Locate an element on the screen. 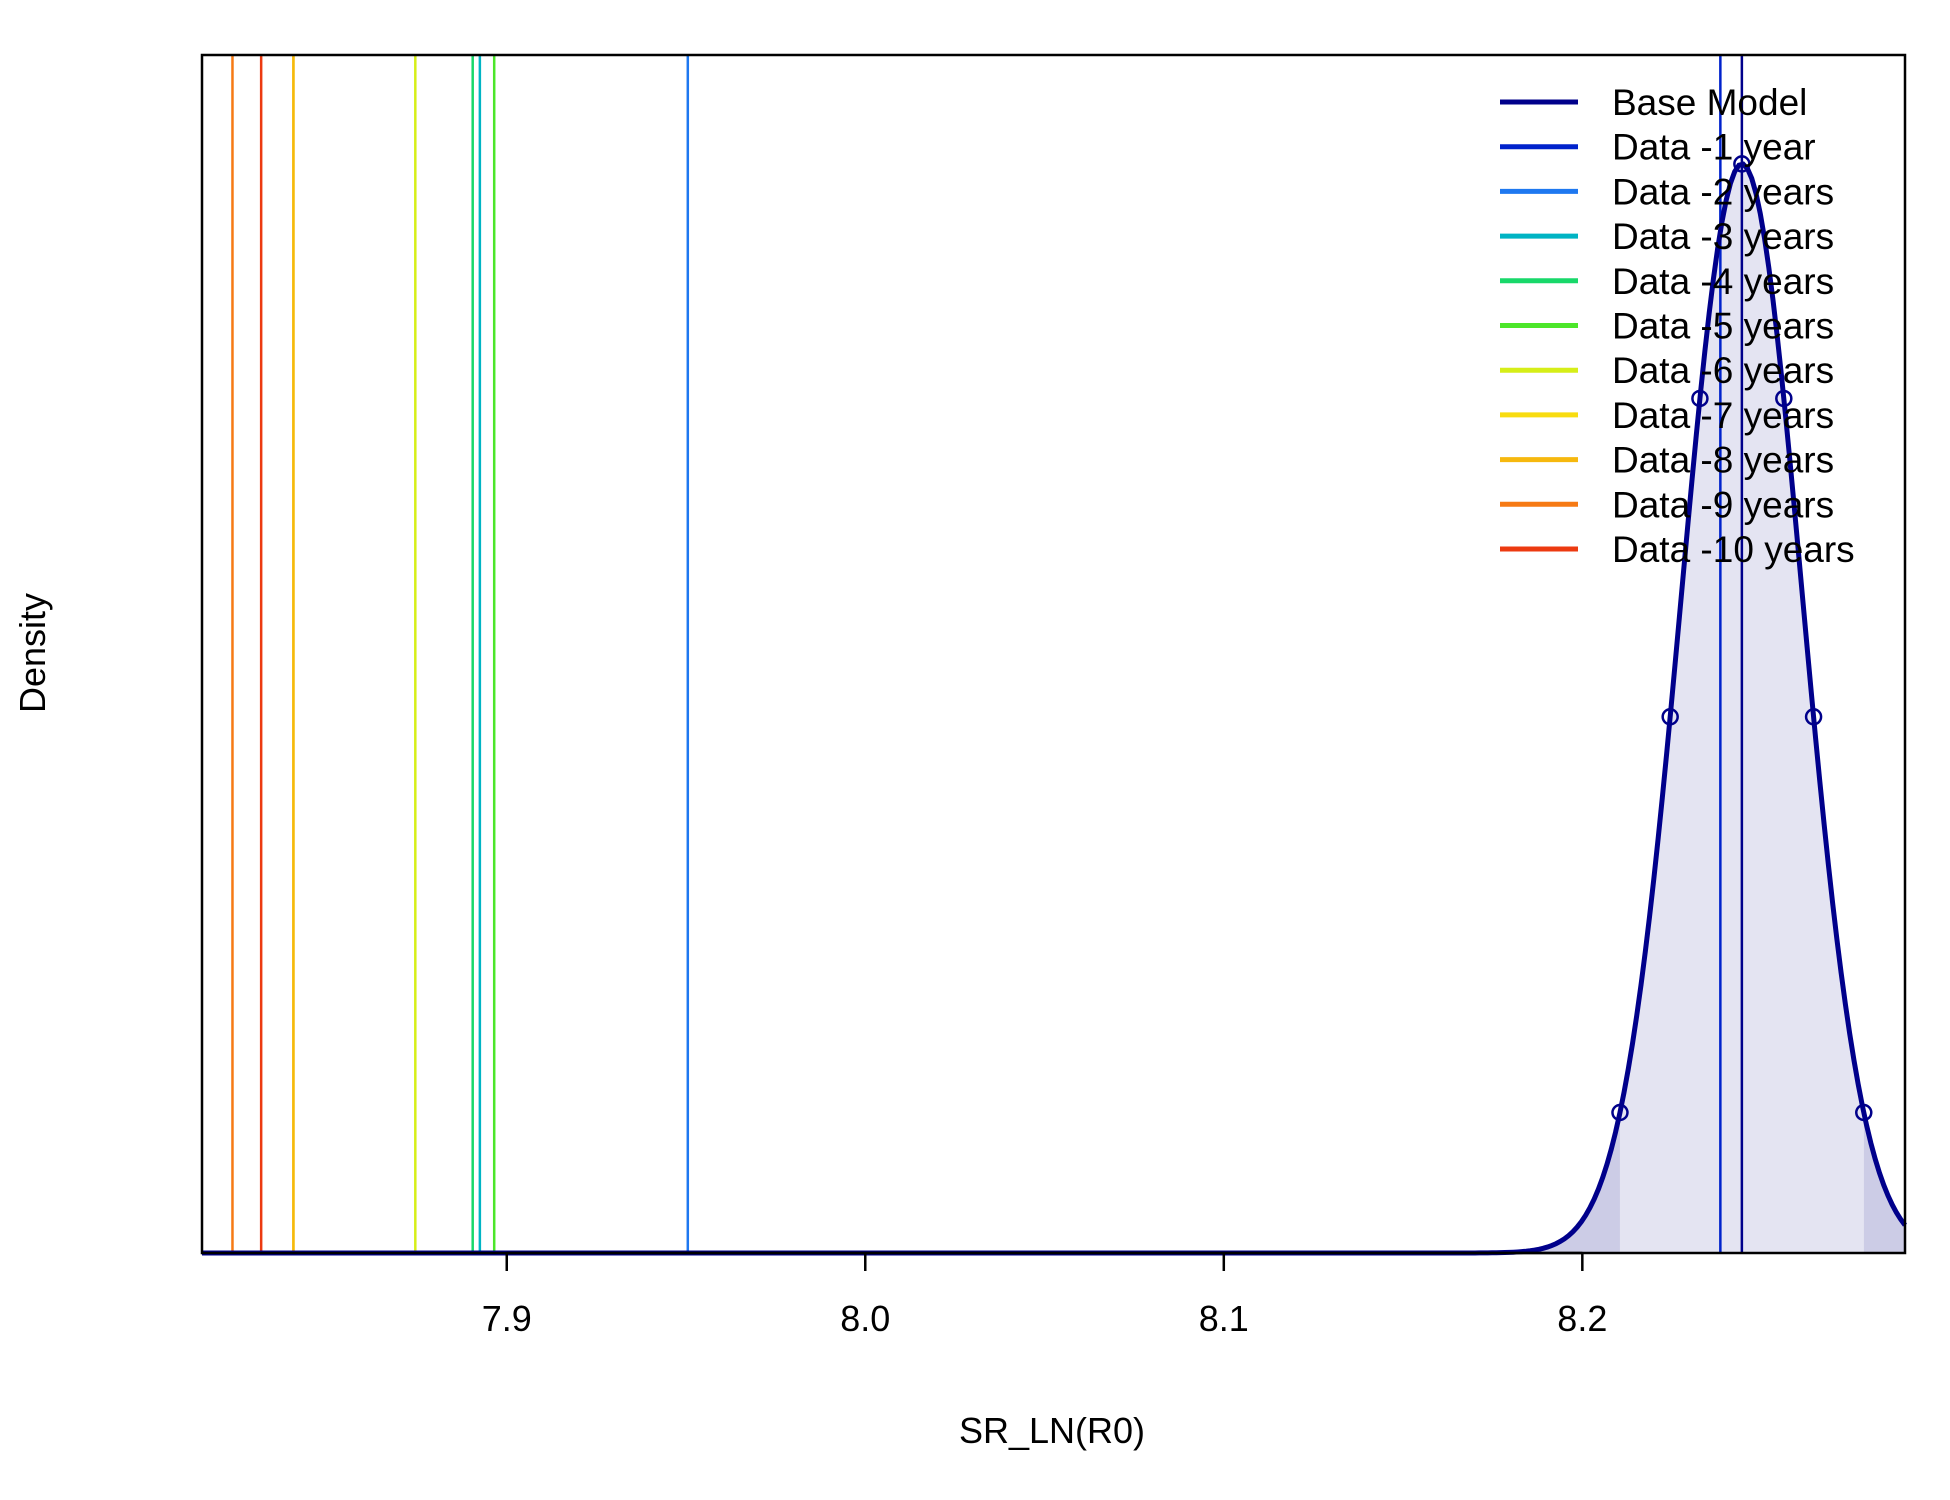  x-tick-label: 8.1 is located at coordinates (1224, 1318).